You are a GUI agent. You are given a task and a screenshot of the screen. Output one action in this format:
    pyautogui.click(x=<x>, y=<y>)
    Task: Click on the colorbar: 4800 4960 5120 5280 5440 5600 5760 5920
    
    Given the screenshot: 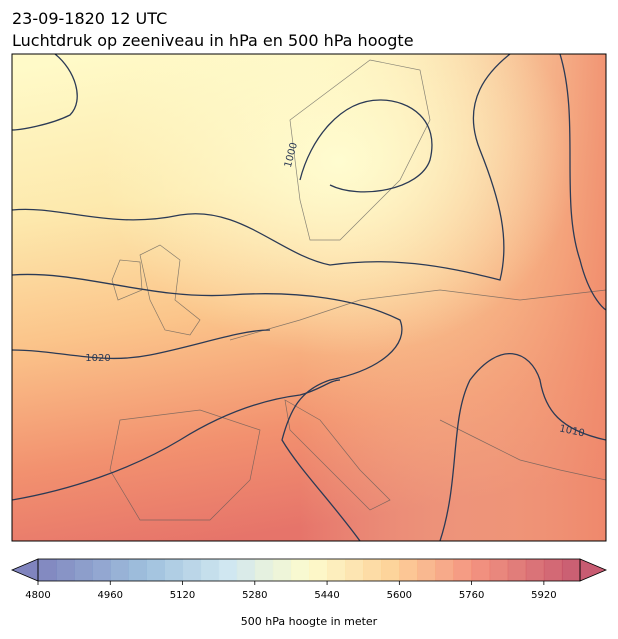 What is the action you would take?
    pyautogui.click(x=309, y=579)
    